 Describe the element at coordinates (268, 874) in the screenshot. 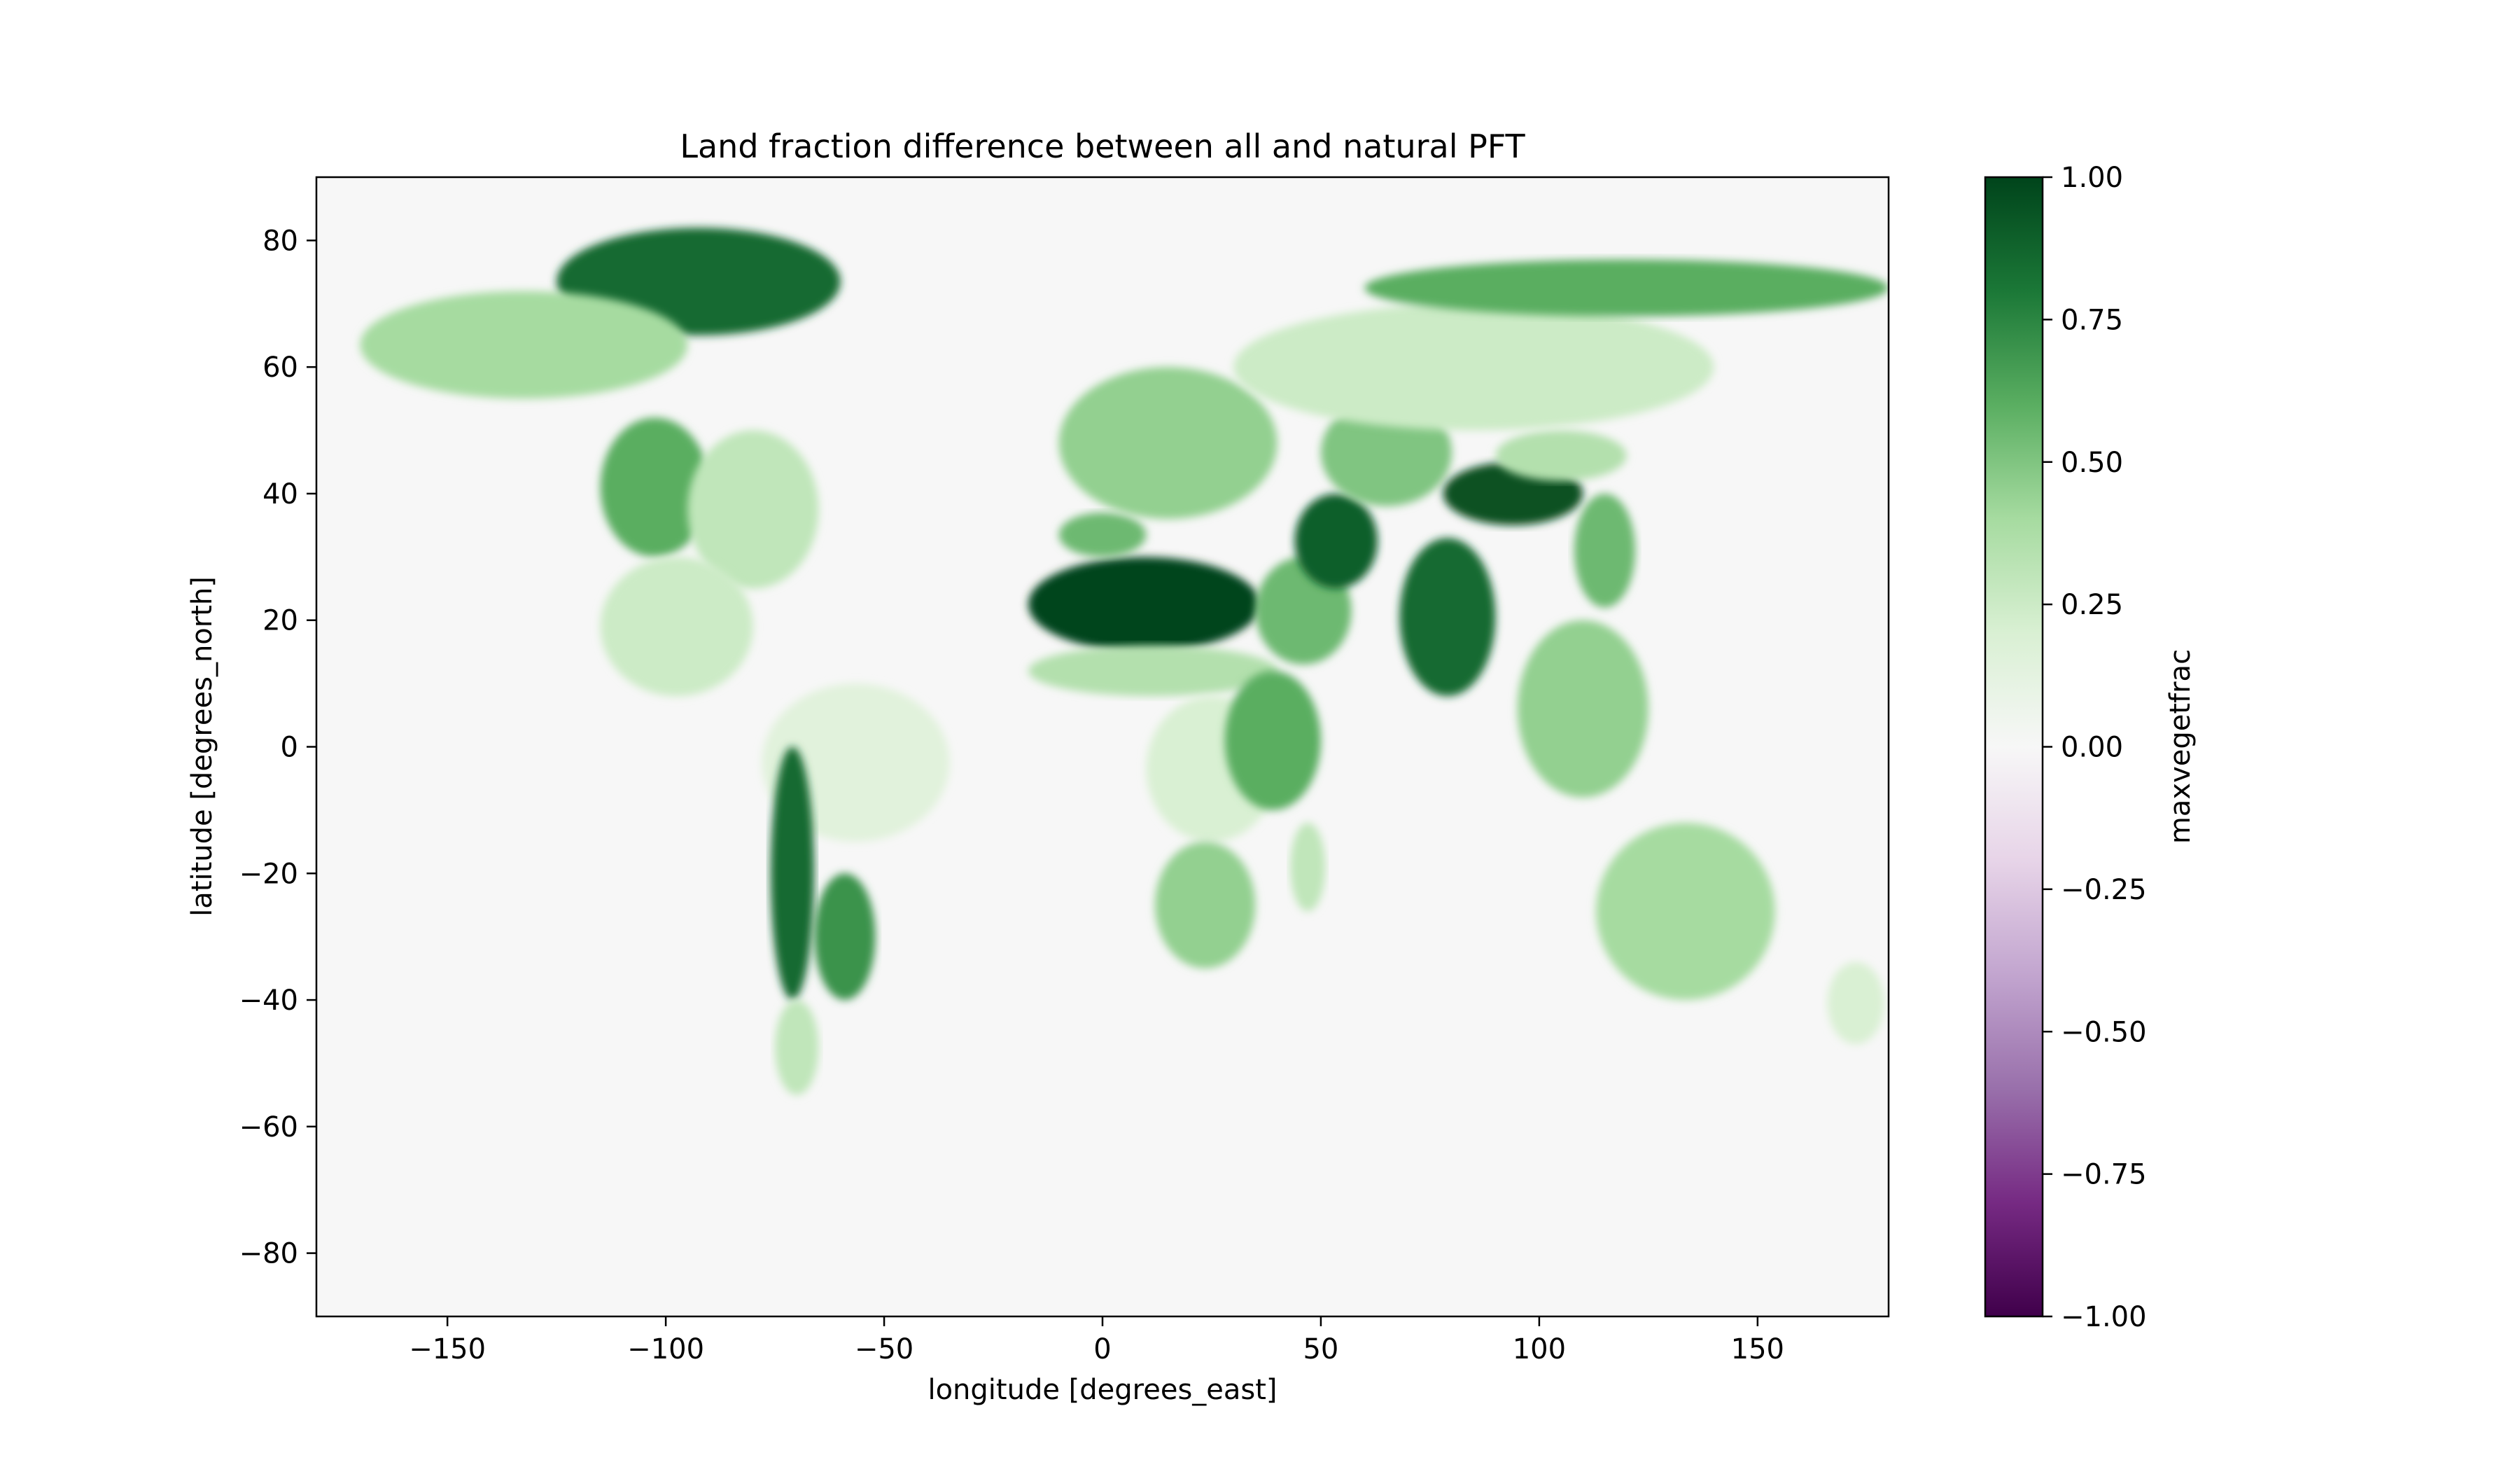

I see `y-tick-label: −20` at that location.